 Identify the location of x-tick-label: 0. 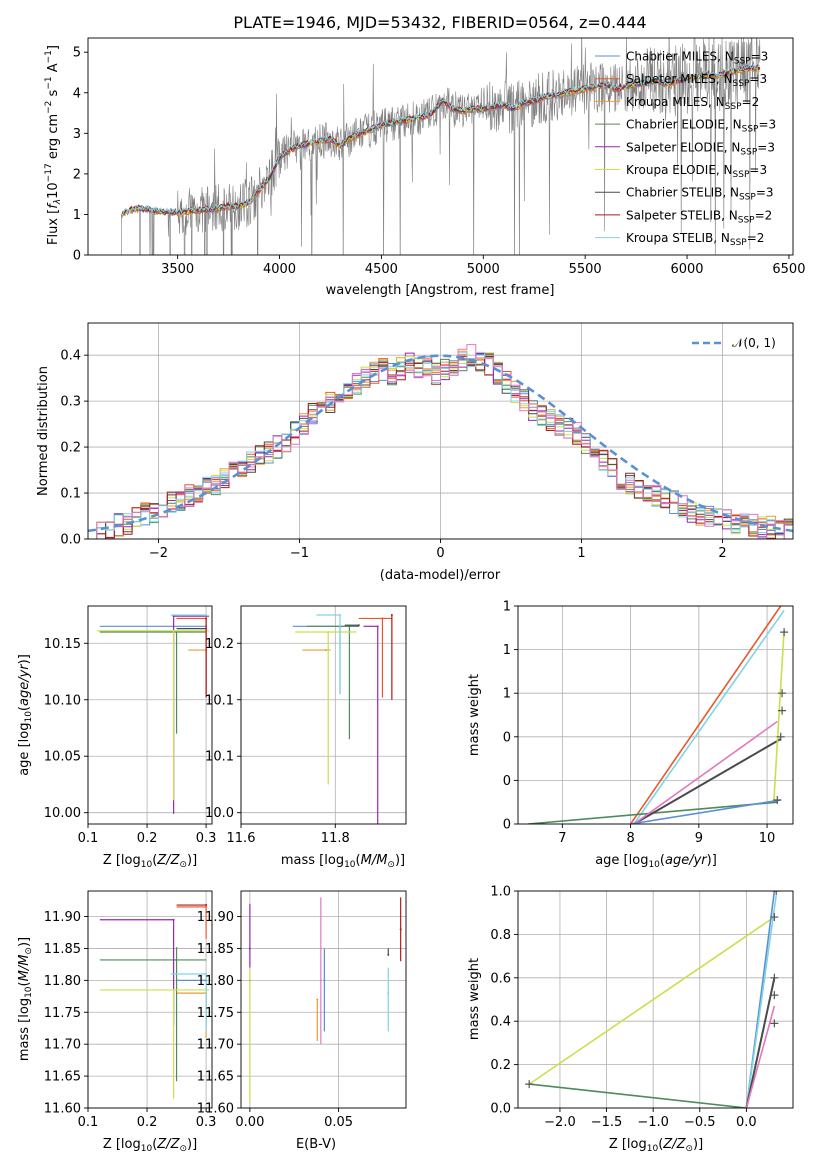
(440, 553).